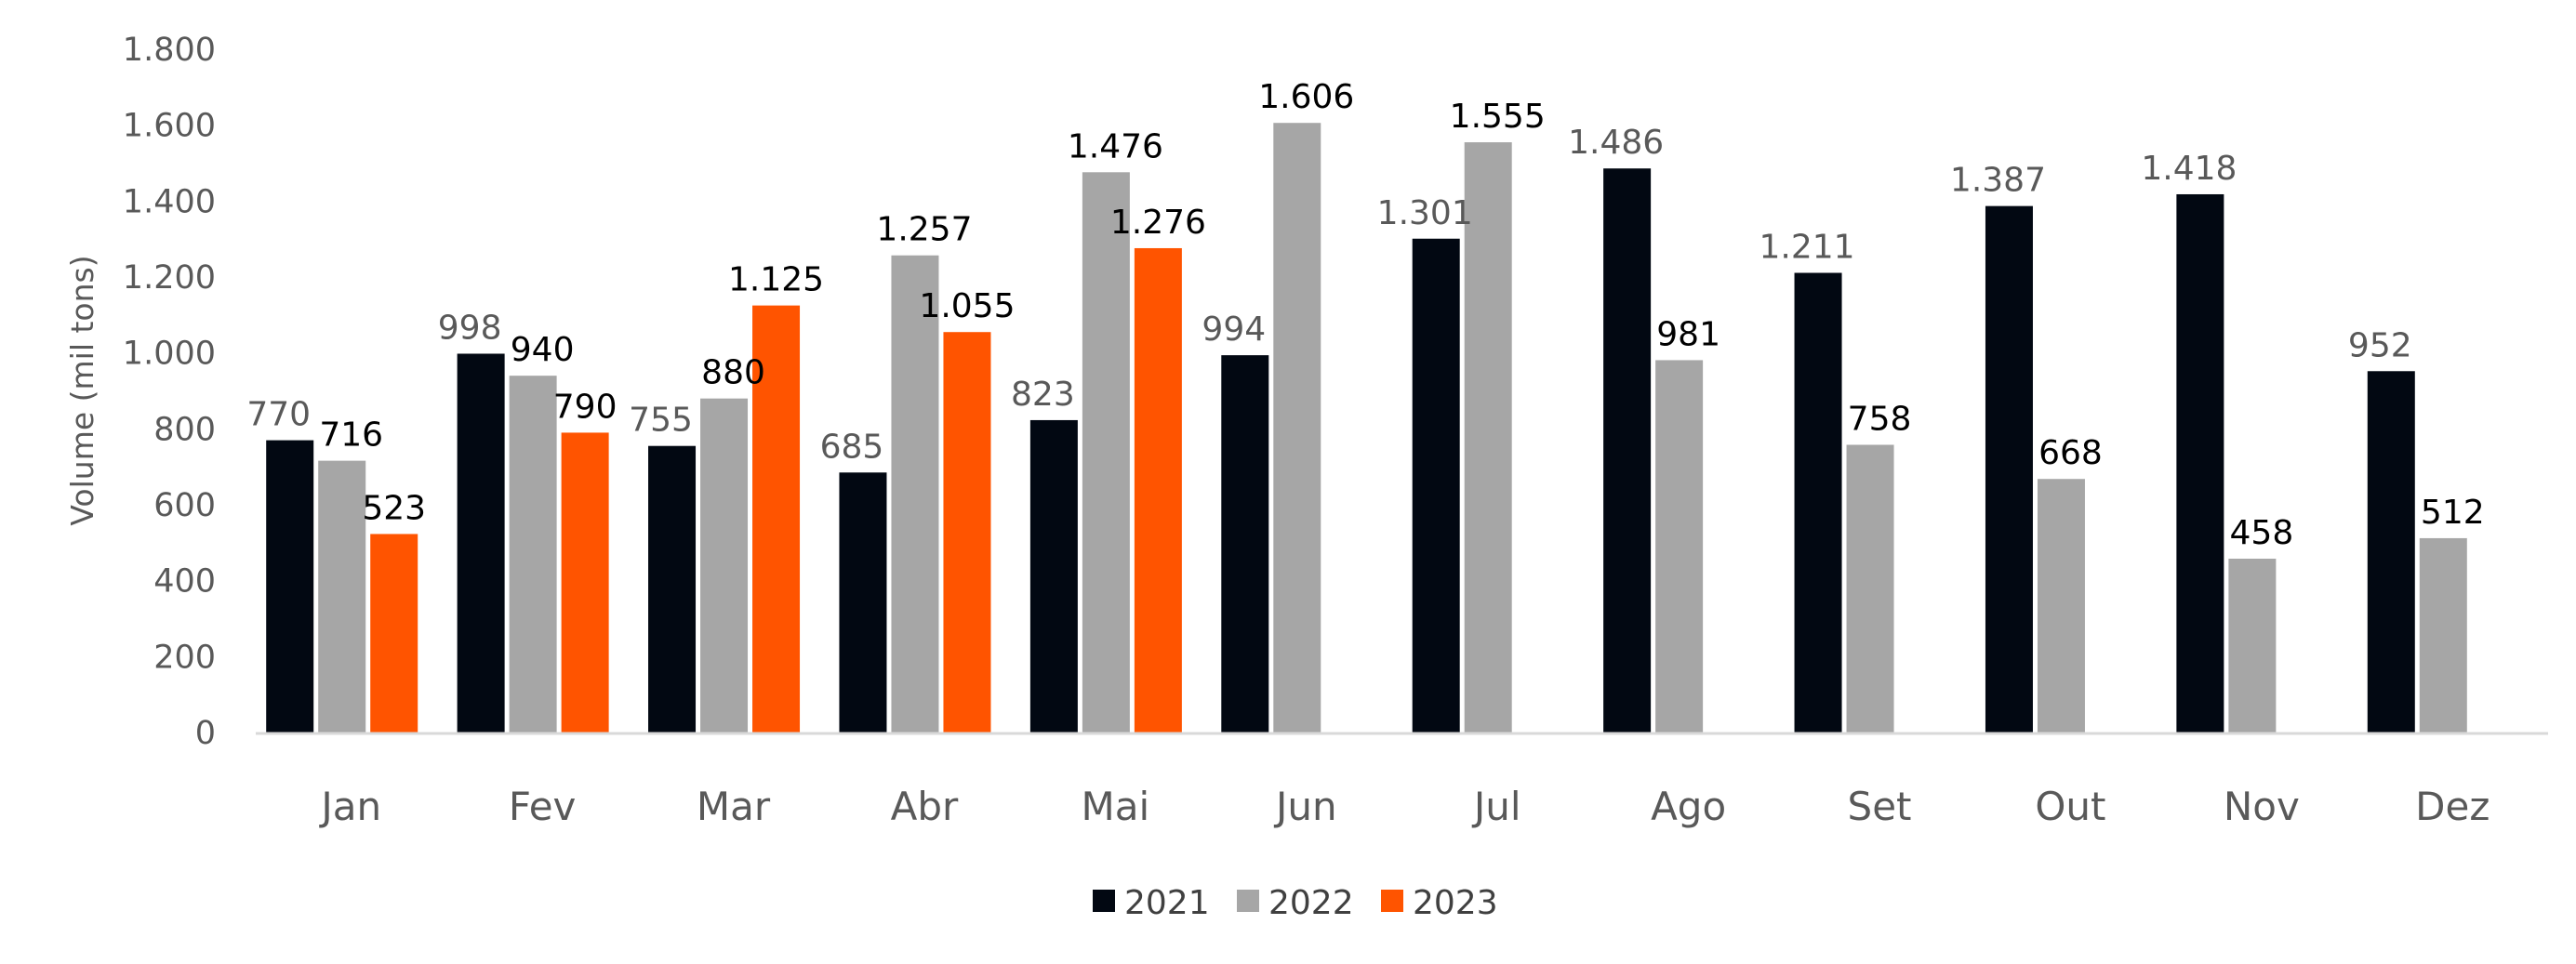 Image resolution: width=2576 pixels, height=964 pixels. I want to click on bar-2023-Fev, so click(585, 582).